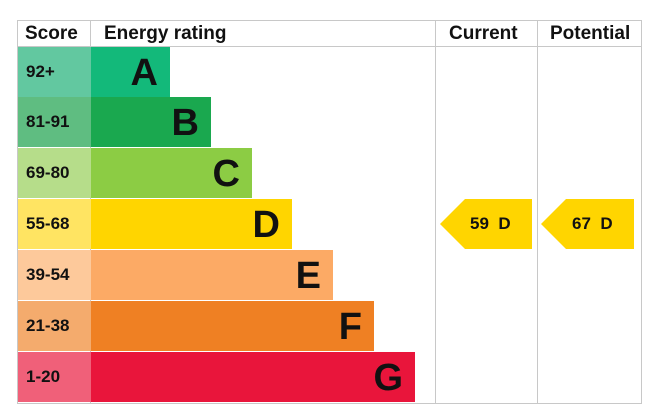 The width and height of the screenshot is (666, 411). Describe the element at coordinates (54, 122) in the screenshot. I see `score-range-b: 81-91` at that location.